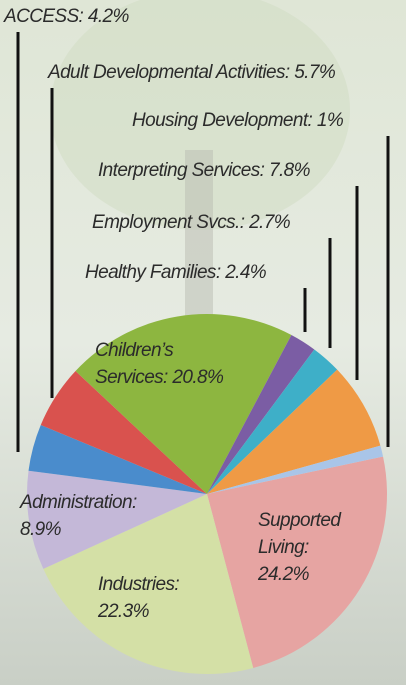 The height and width of the screenshot is (685, 406). Describe the element at coordinates (283, 574) in the screenshot. I see `label-line: 24.2%` at that location.